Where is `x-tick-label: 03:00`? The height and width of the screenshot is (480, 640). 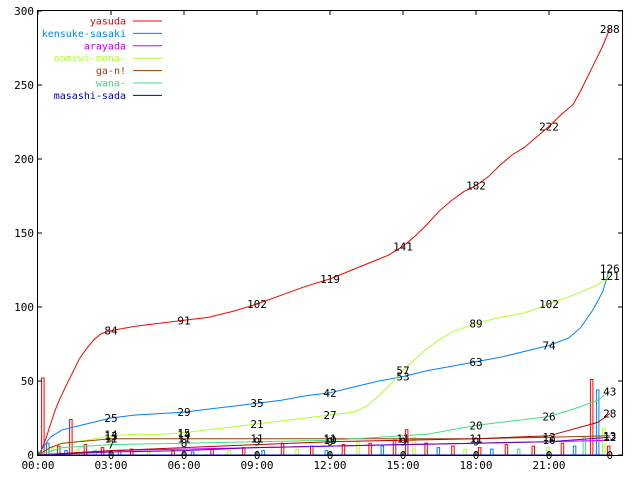
x-tick-label: 03:00 is located at coordinates (110, 465).